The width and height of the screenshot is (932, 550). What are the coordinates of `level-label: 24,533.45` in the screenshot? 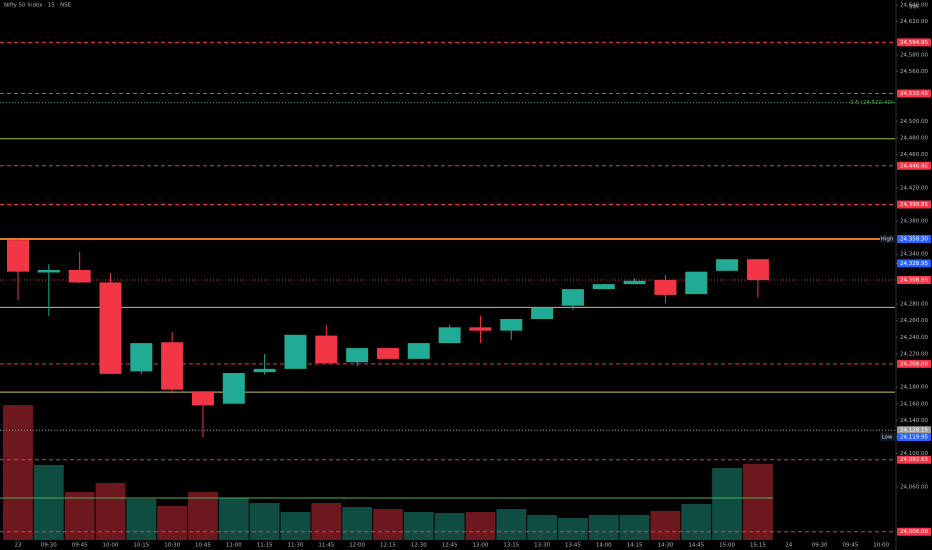 It's located at (914, 94).